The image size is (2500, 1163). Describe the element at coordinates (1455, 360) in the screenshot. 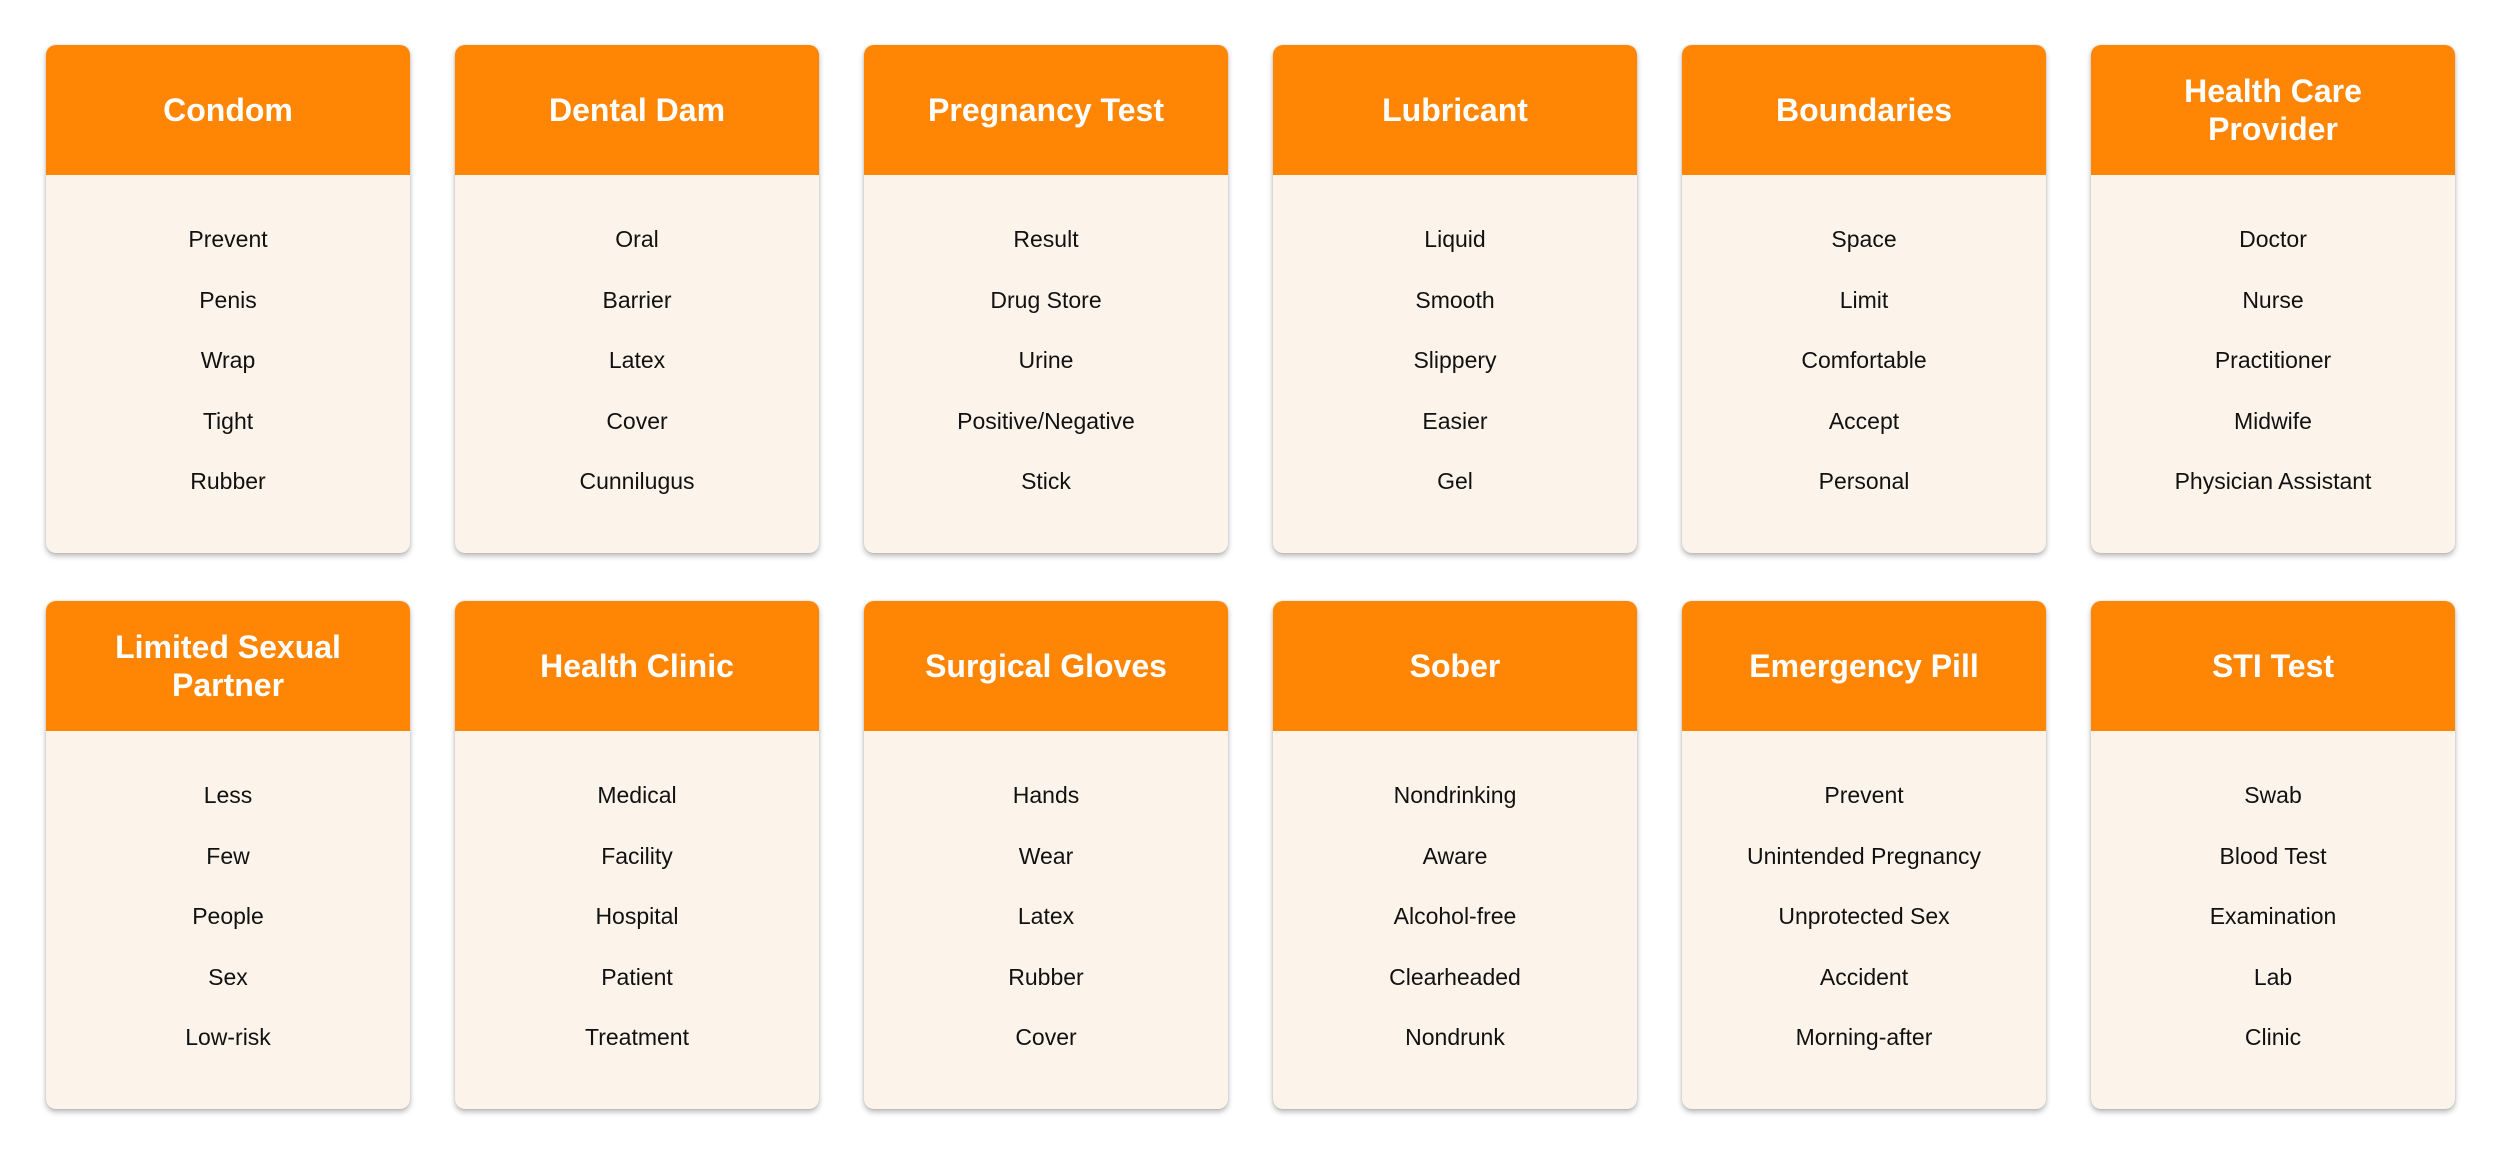

I see `card-word: Slippery` at that location.